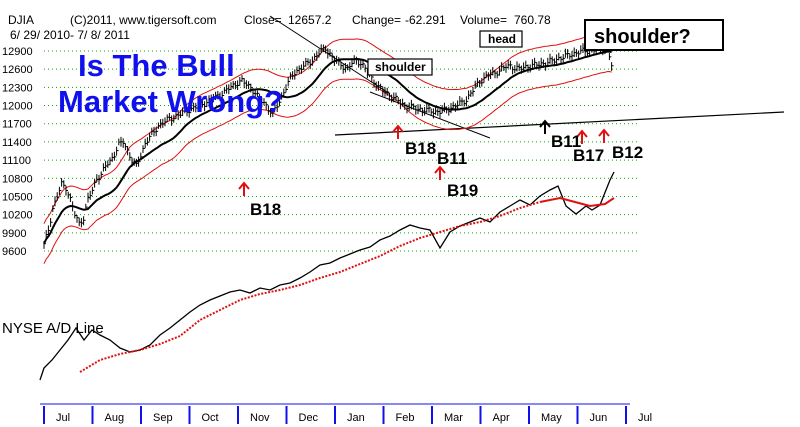  Describe the element at coordinates (483, 20) in the screenshot. I see `header-volume-label: Volume=` at that location.